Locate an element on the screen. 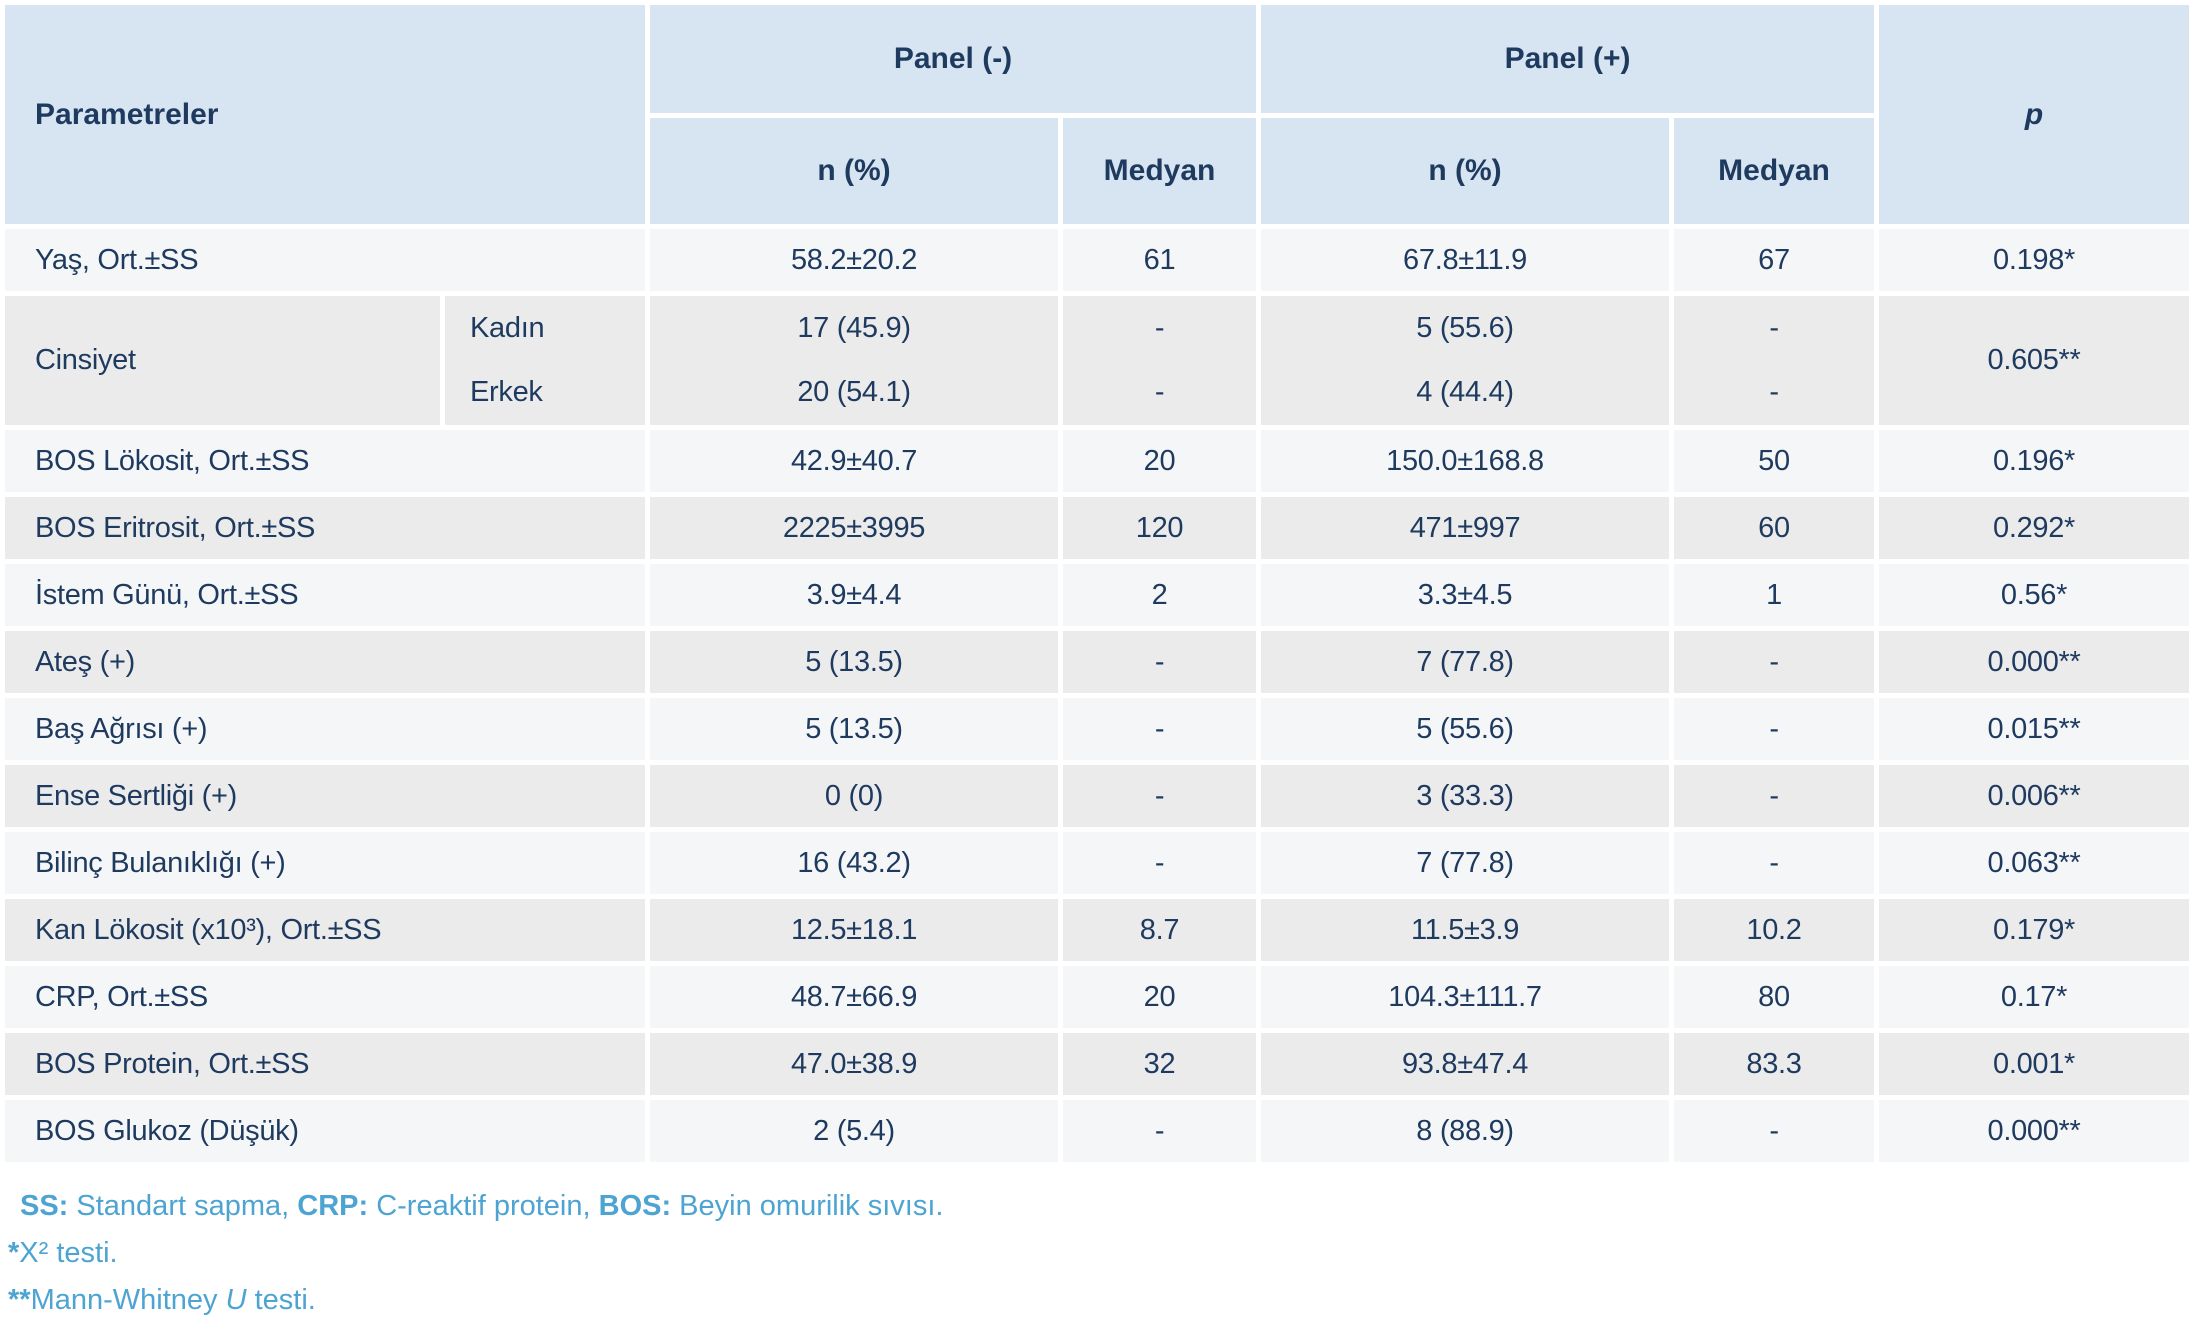 This screenshot has width=2194, height=1330. stacked-value: 5 (55.6) is located at coordinates (1465, 327).